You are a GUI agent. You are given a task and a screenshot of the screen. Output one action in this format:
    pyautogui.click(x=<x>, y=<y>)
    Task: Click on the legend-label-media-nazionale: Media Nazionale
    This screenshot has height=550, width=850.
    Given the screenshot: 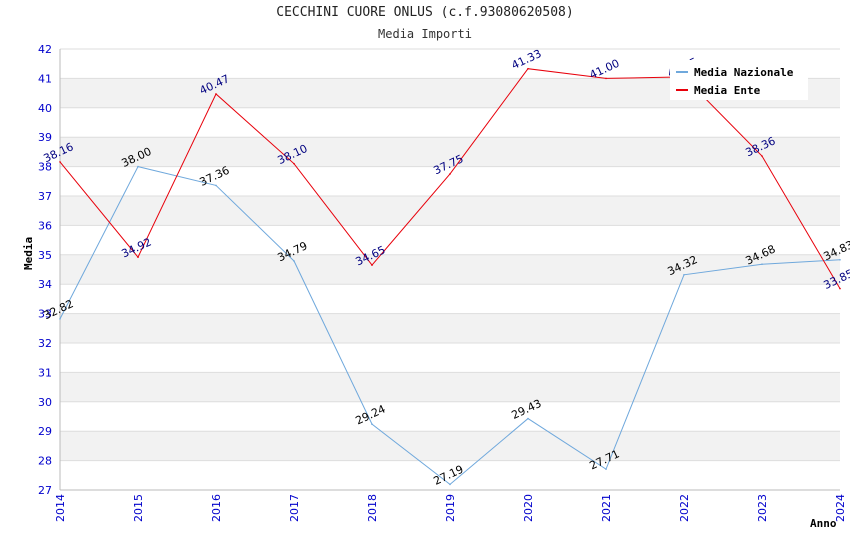 What is the action you would take?
    pyautogui.click(x=744, y=72)
    